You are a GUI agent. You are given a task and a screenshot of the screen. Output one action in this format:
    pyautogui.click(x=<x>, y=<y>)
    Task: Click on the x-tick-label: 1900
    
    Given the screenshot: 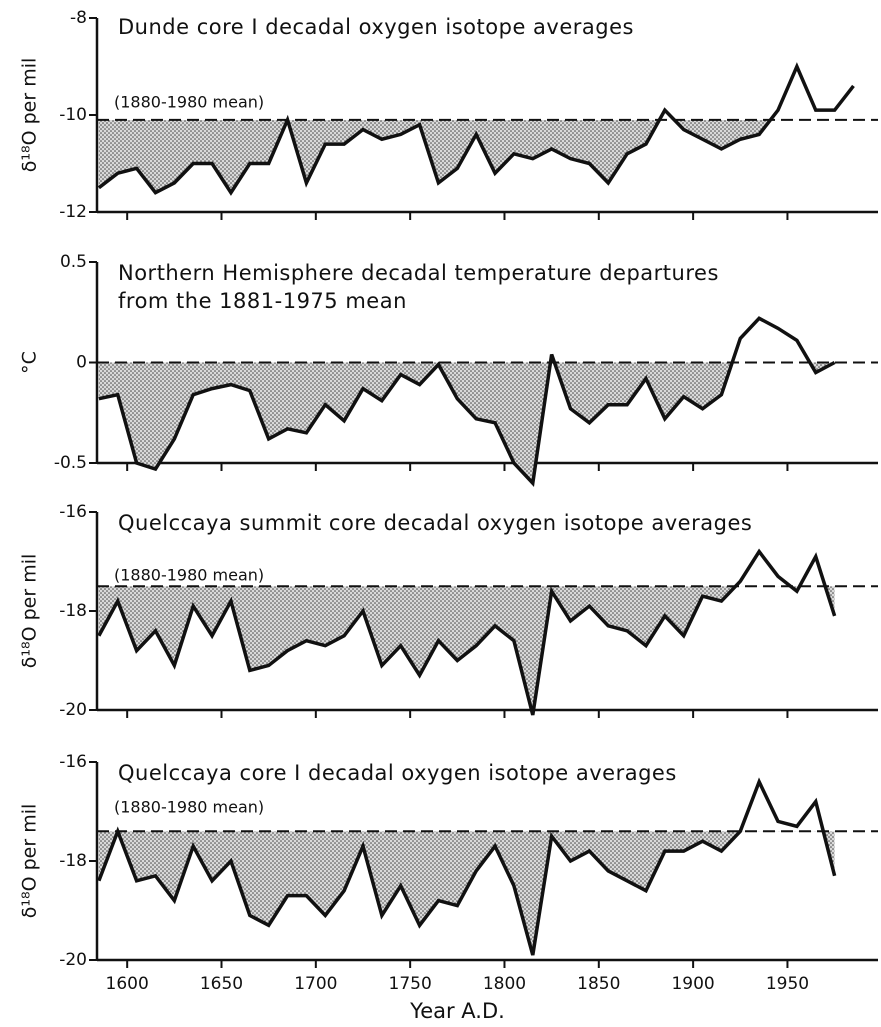 What is the action you would take?
    pyautogui.click(x=692, y=984)
    